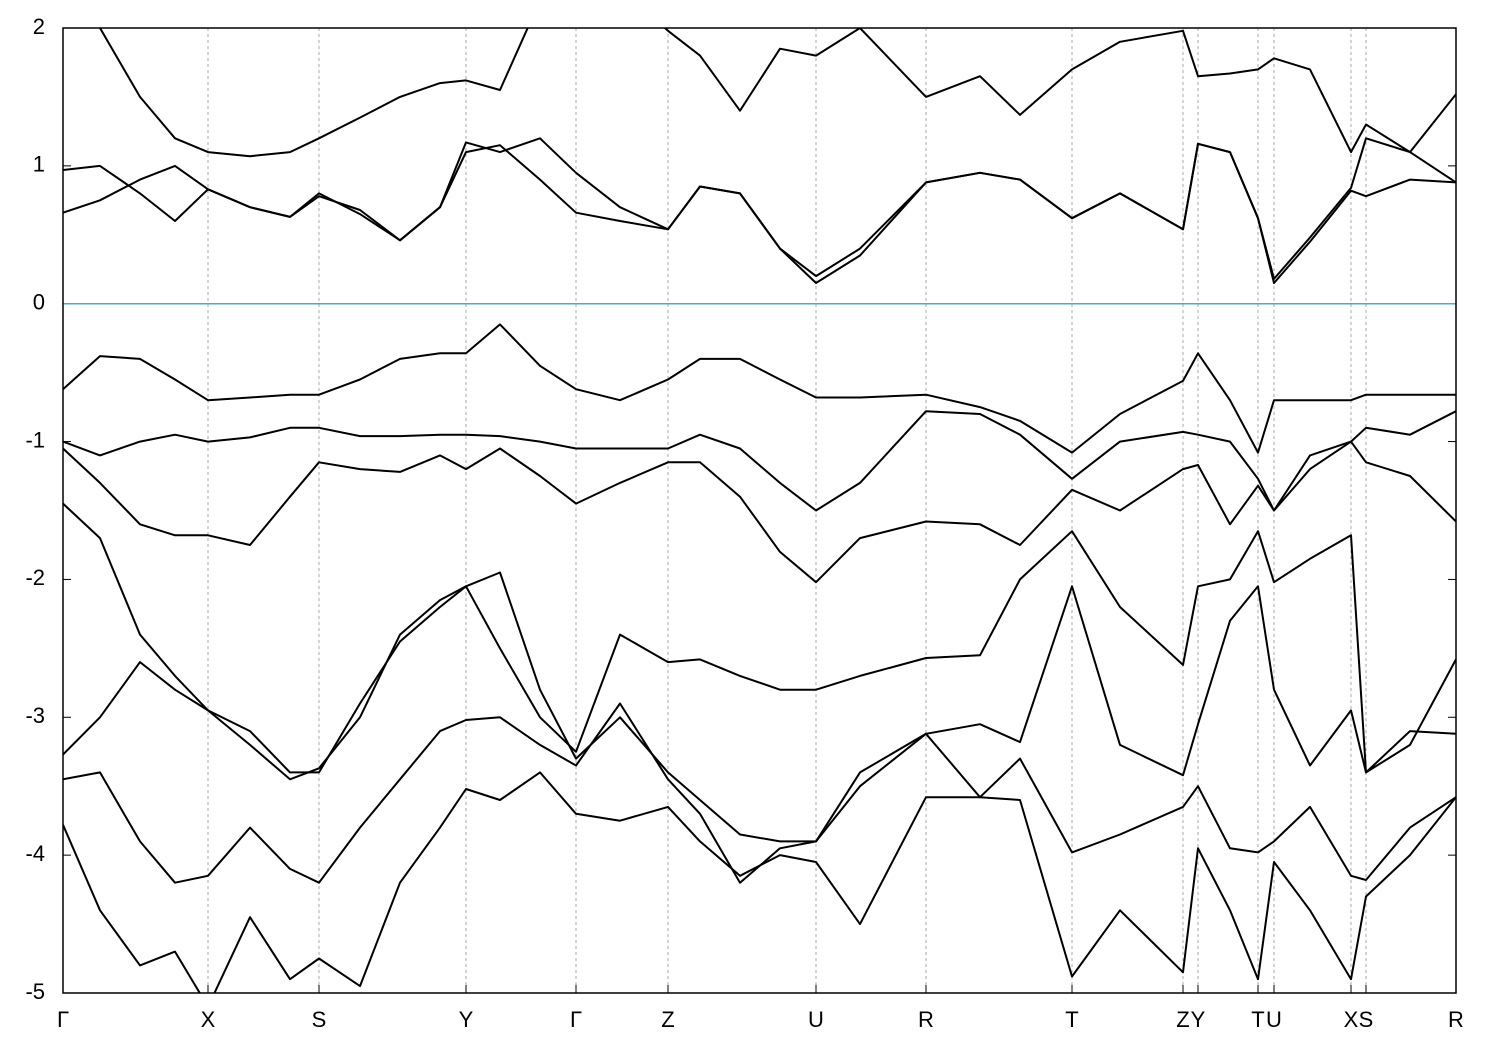  I want to click on y-tick-label: 0, so click(39, 302).